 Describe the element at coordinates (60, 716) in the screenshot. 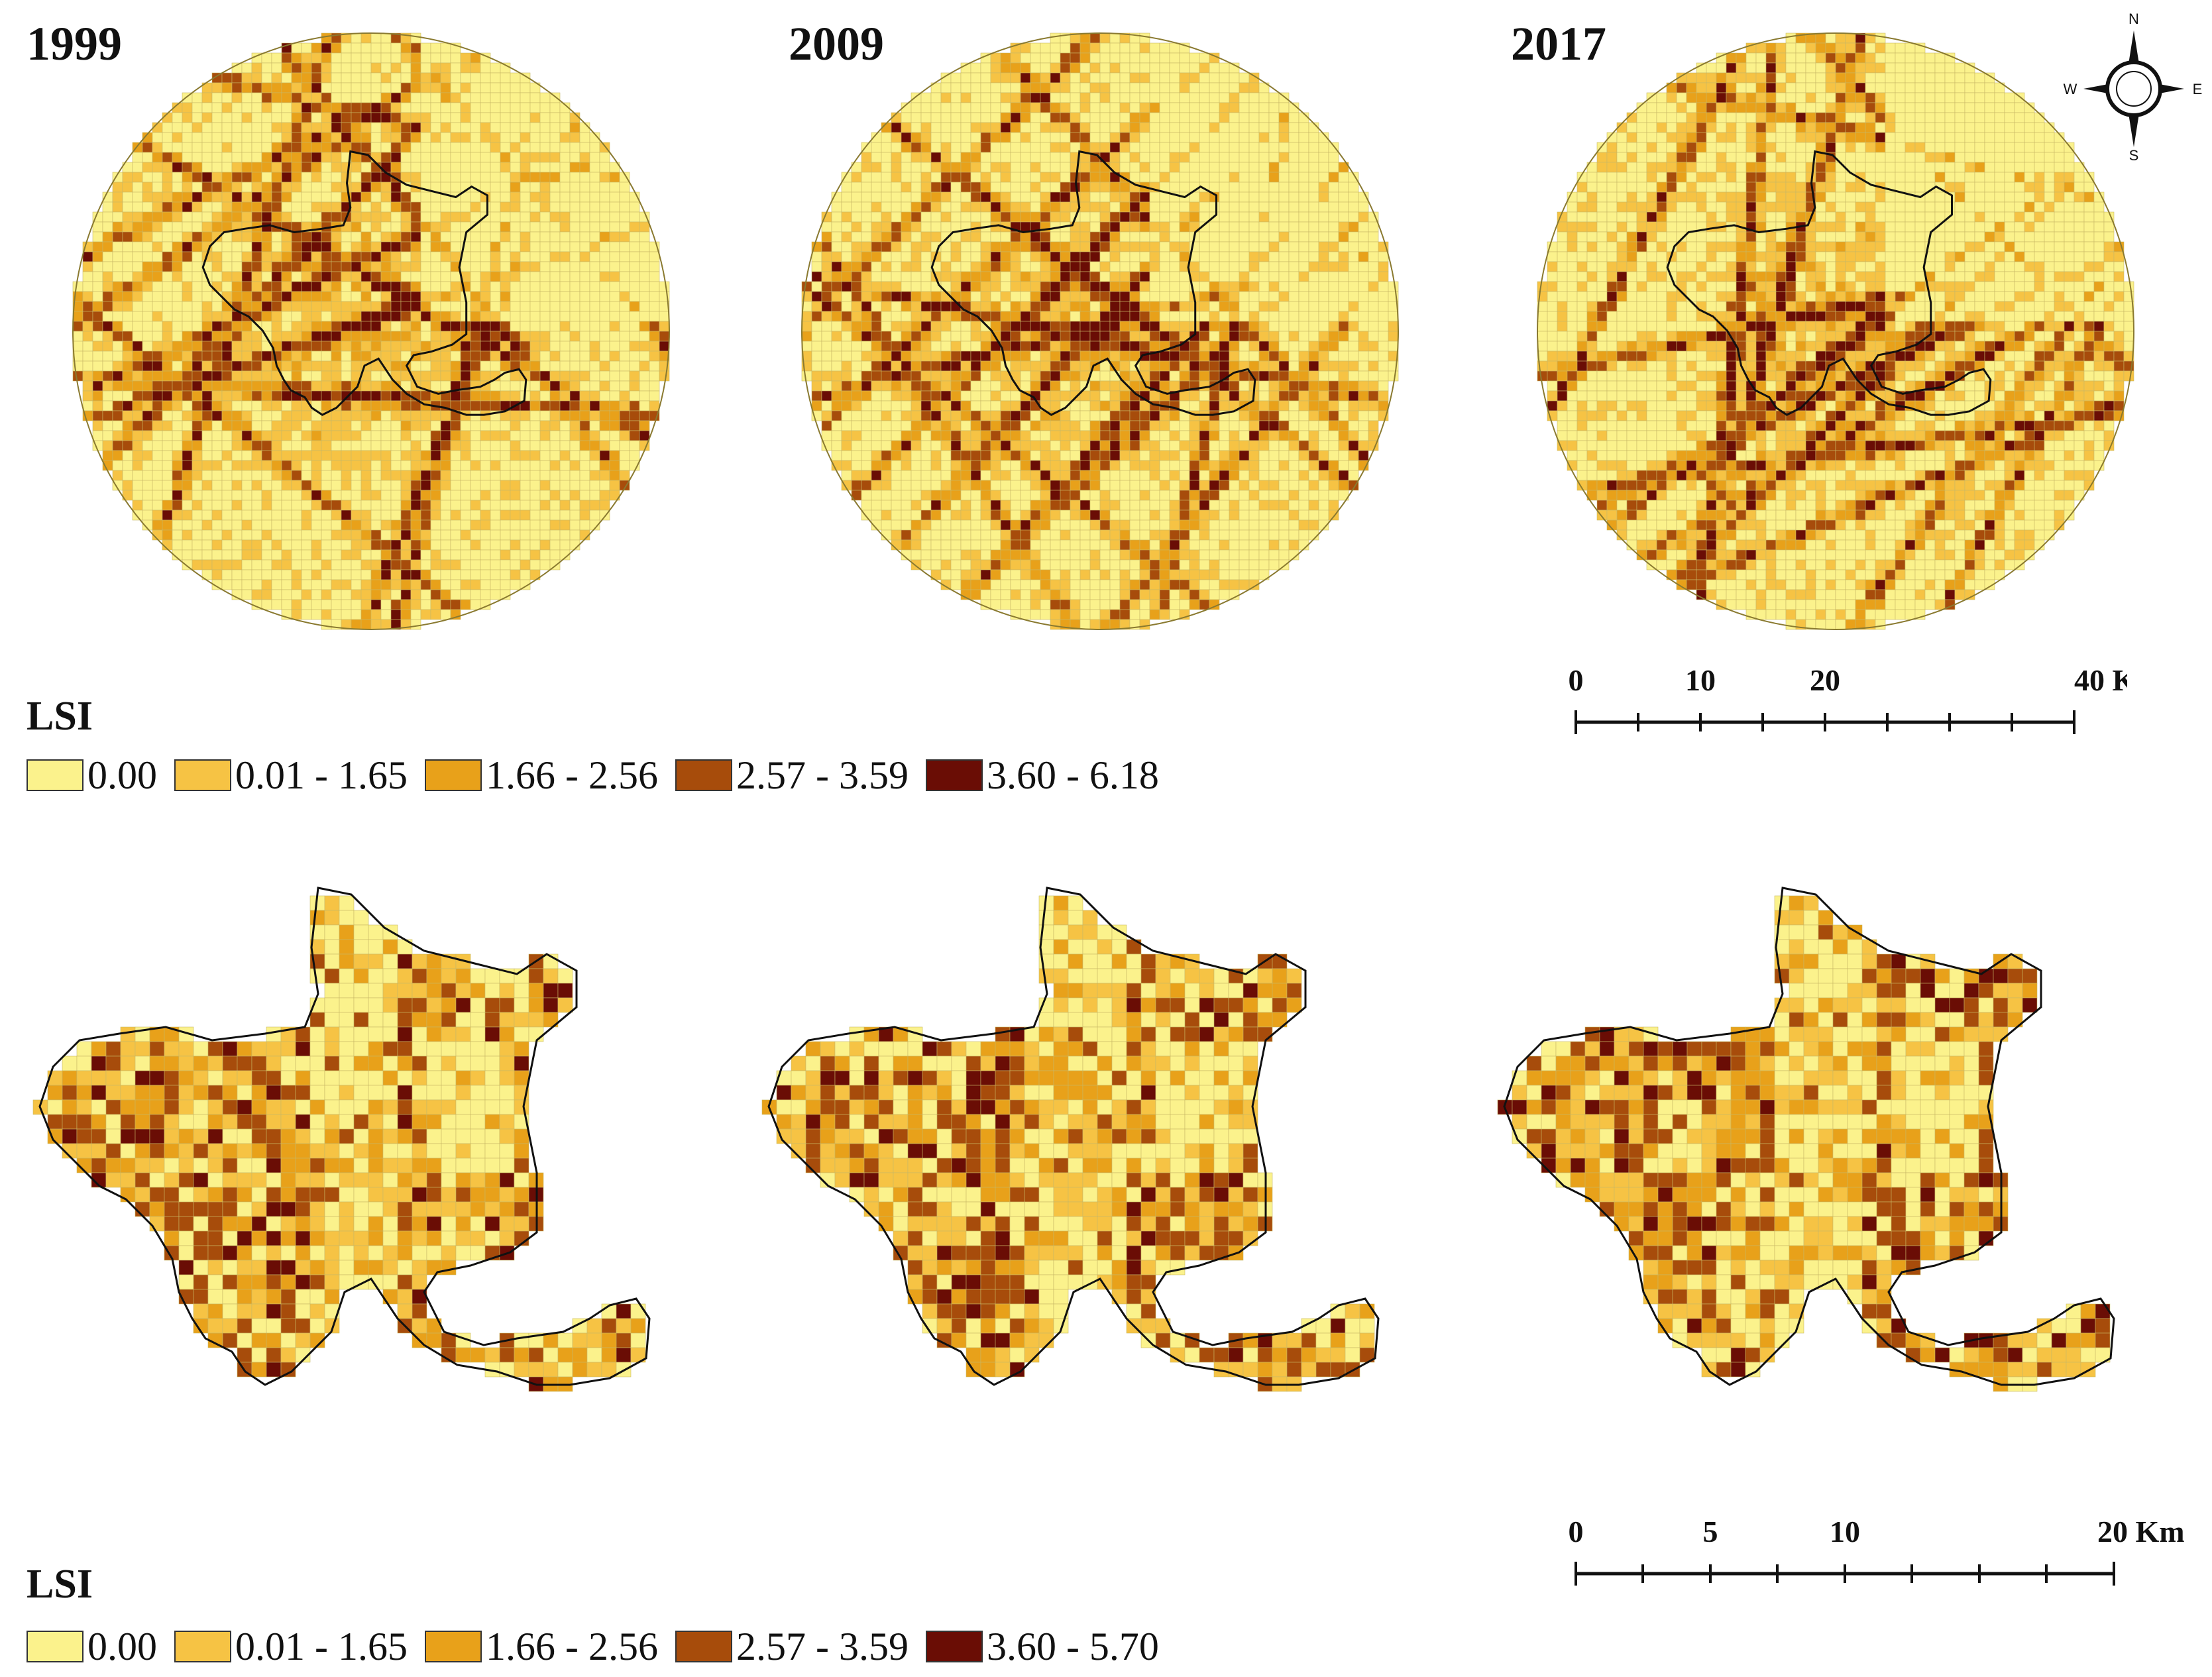

I see `legend-title-top: LSI` at that location.